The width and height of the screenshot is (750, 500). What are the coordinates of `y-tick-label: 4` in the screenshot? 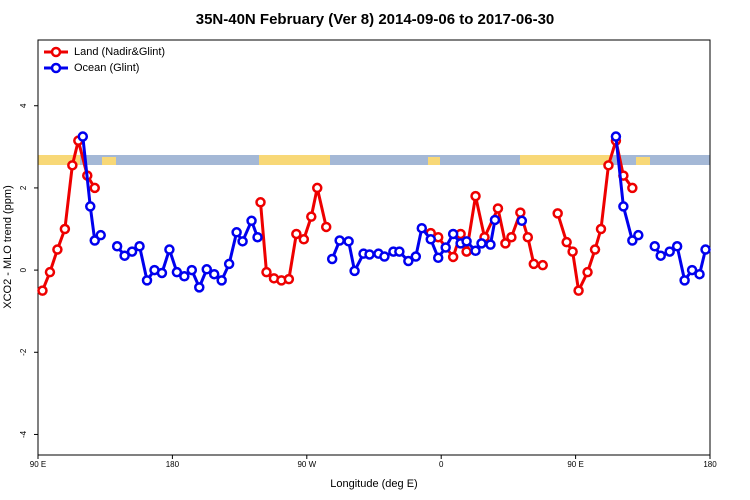 It's located at (23, 105).